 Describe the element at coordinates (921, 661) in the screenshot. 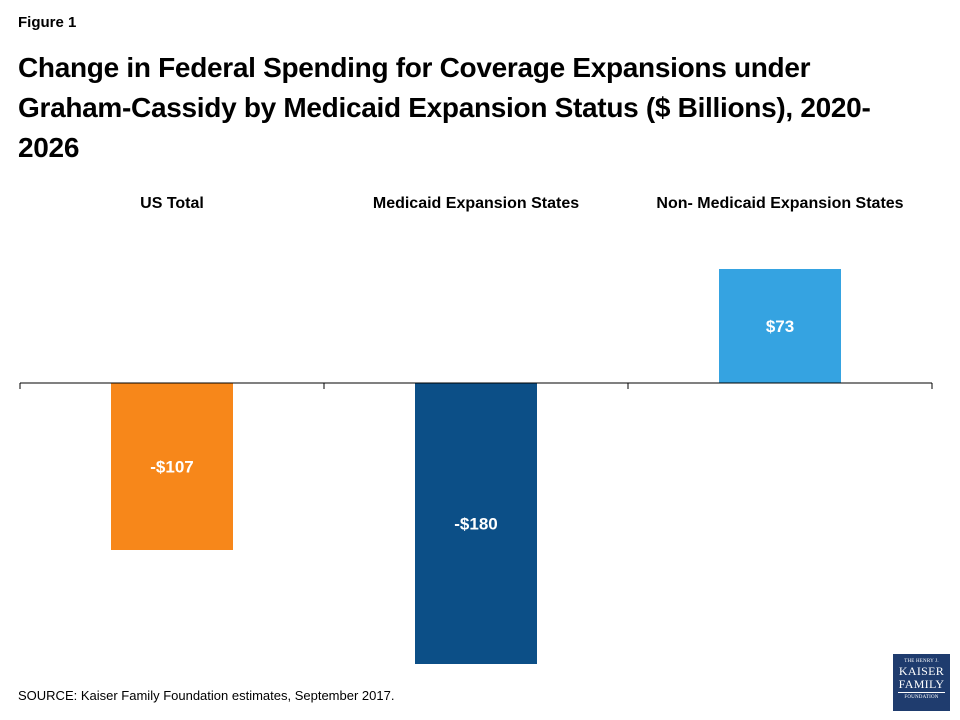

I see `logo-line-1: THE HENRY J.` at that location.